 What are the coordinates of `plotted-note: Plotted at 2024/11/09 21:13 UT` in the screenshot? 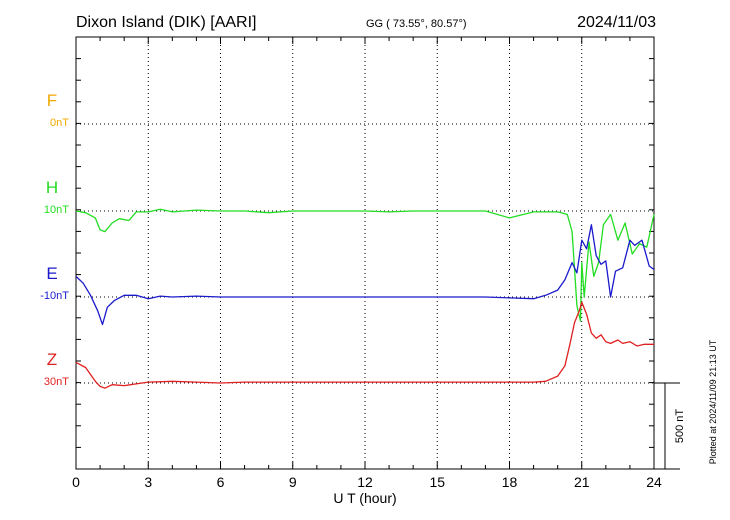 It's located at (713, 401).